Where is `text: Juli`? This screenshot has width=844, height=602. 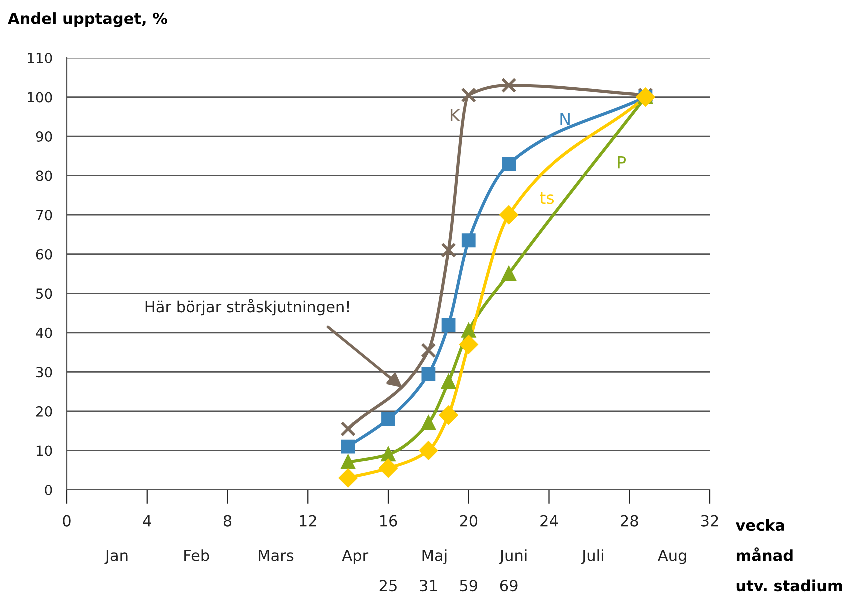 text: Juli is located at coordinates (592, 557).